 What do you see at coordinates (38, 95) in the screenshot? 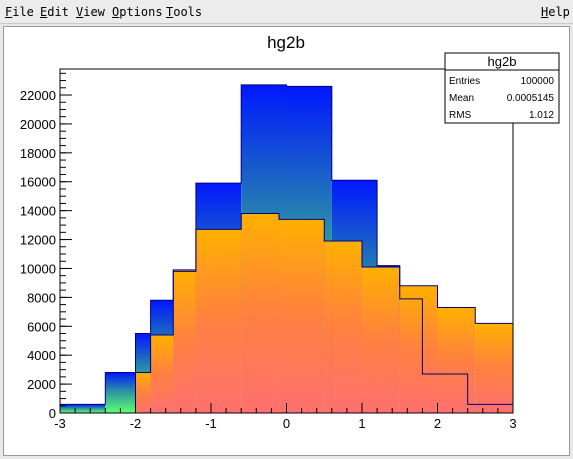
I see `y-tick-label: 22000` at bounding box center [38, 95].